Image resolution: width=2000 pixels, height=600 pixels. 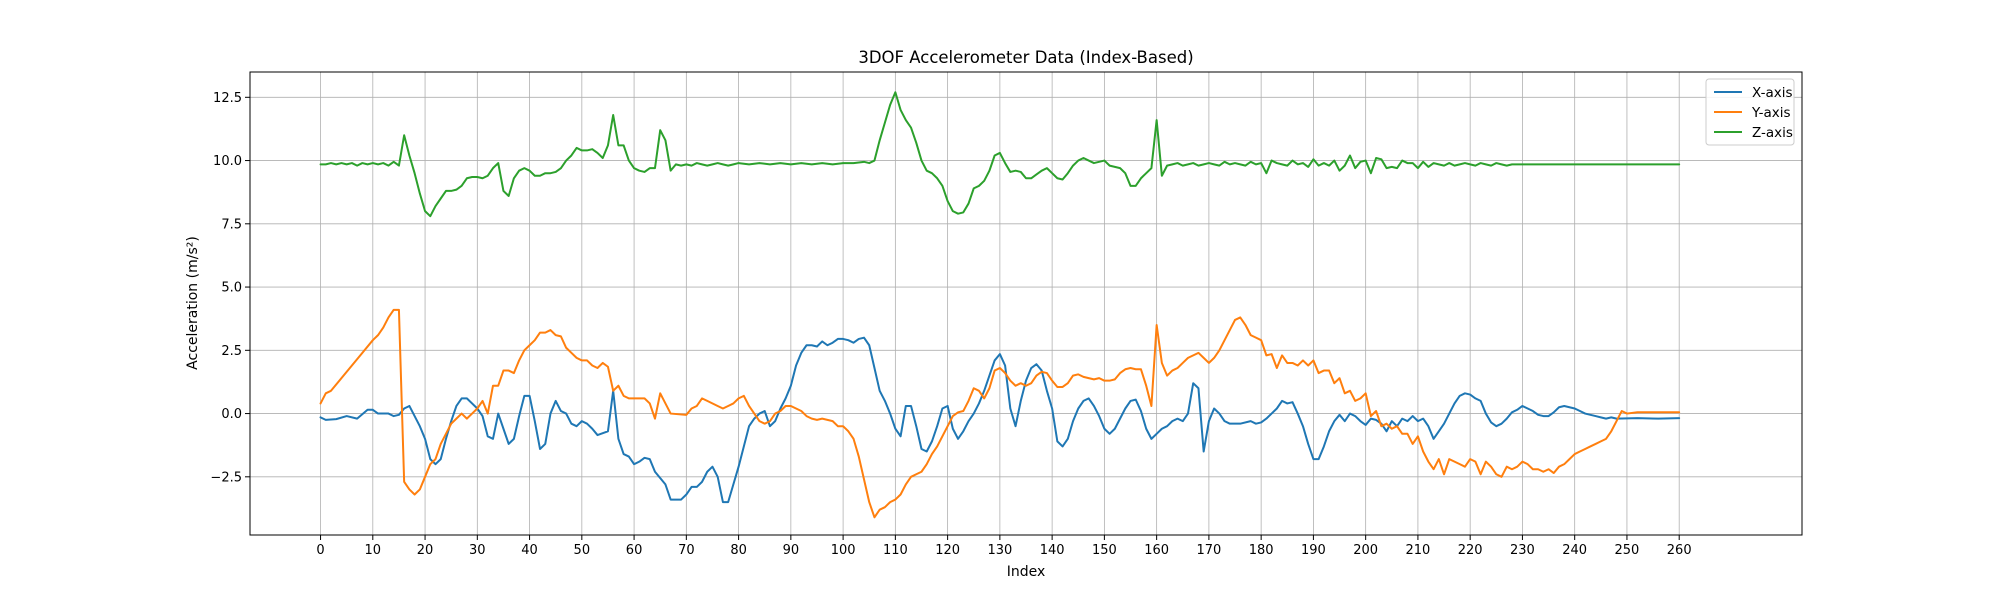 I want to click on x-tick-label: 20, so click(x=425, y=550).